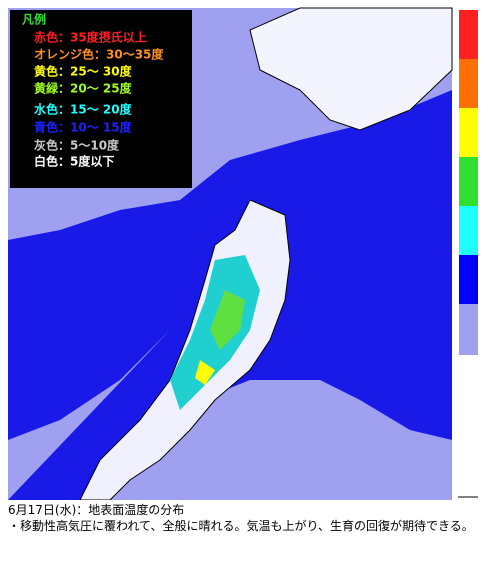 This screenshot has height=565, width=490. What do you see at coordinates (74, 161) in the screenshot?
I see `legend-item: 白色：5度以下` at bounding box center [74, 161].